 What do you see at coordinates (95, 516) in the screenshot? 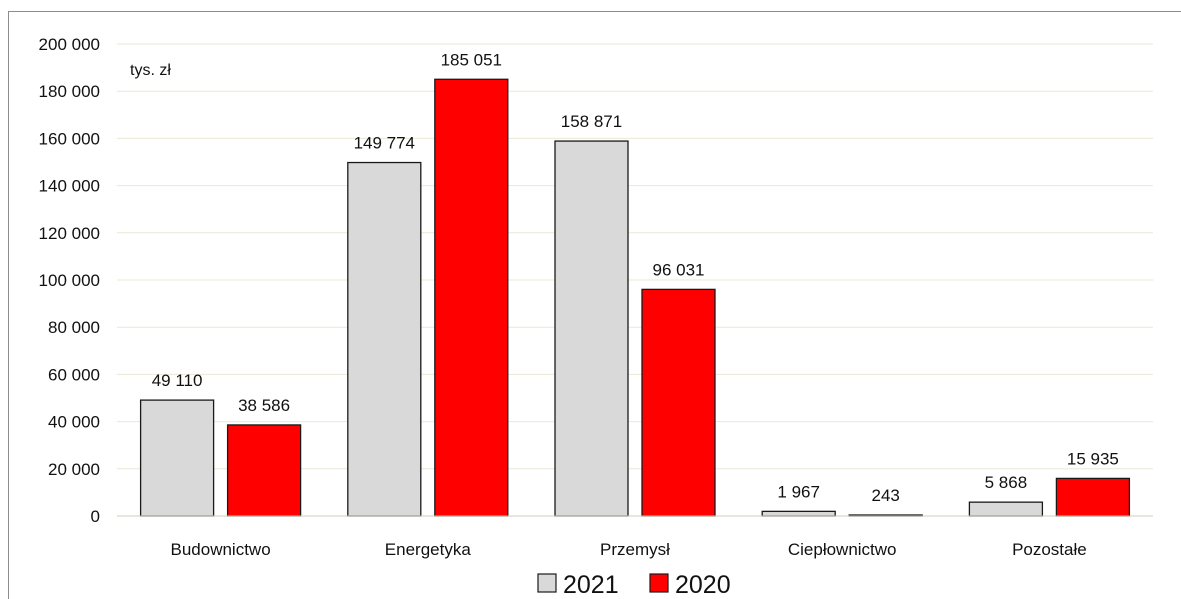
I see `y-tick-label: 0` at bounding box center [95, 516].